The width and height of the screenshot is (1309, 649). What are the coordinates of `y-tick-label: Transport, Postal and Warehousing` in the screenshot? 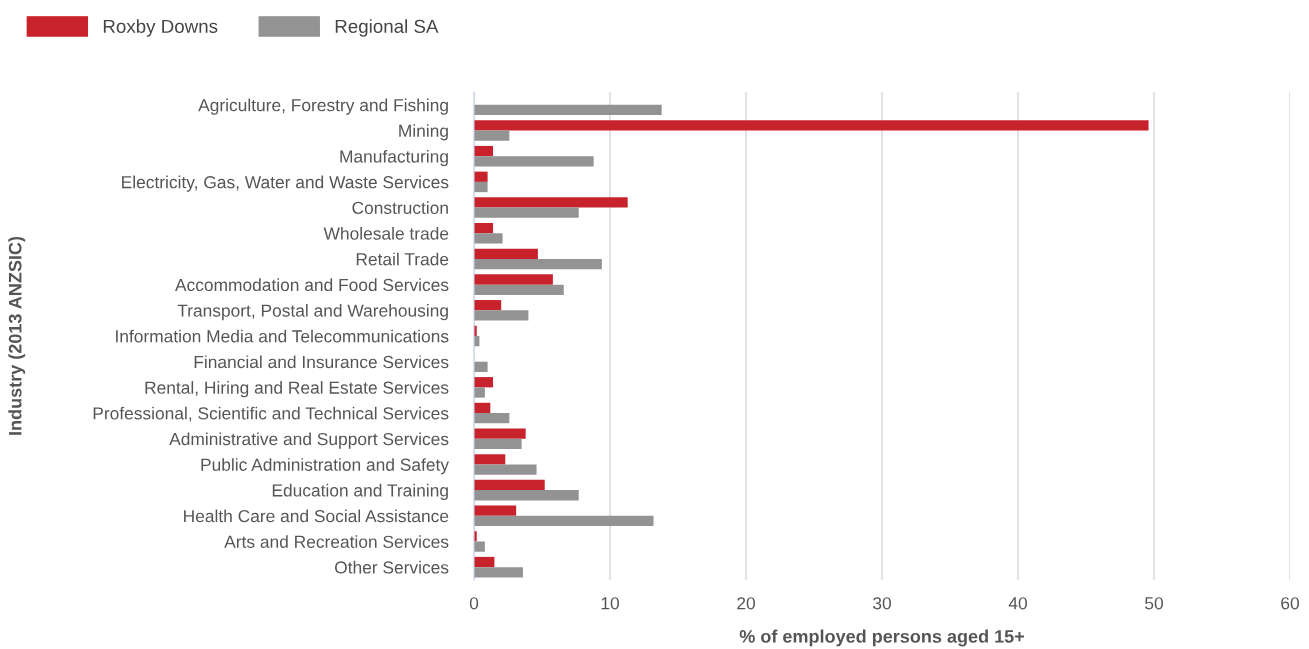 It's located at (312, 312).